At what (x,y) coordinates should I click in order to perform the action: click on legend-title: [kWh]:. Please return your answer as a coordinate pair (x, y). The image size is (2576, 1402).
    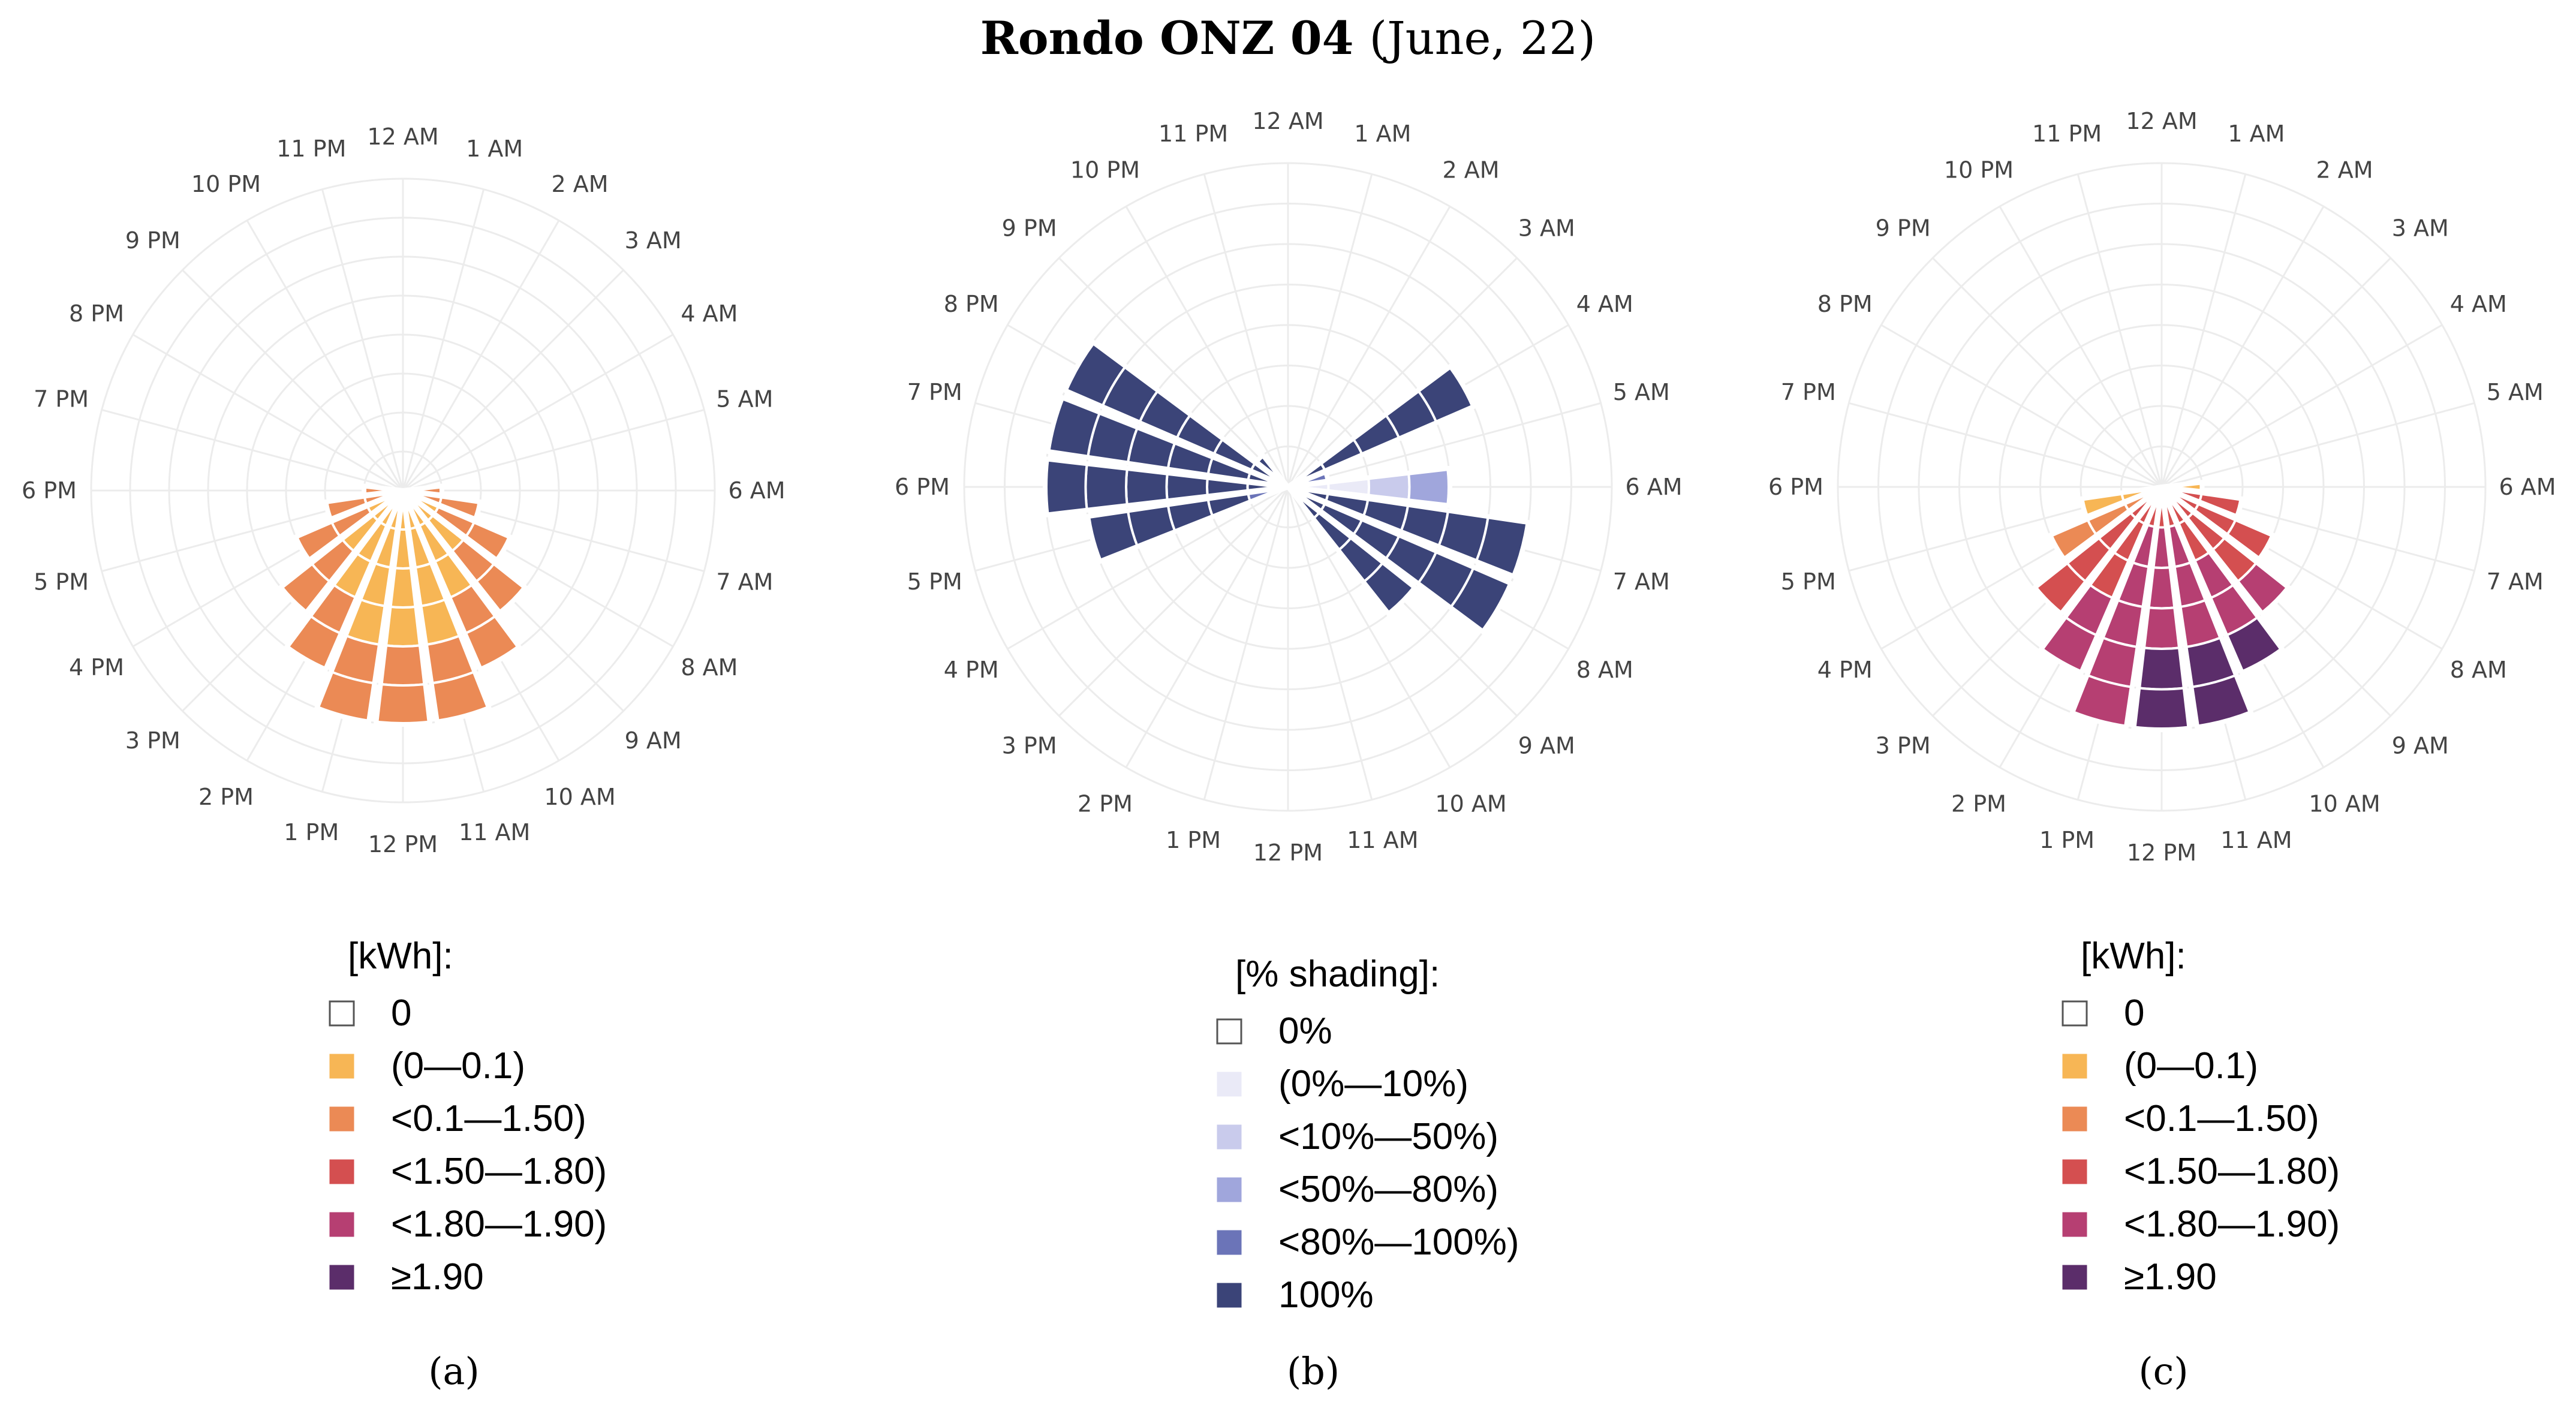
    Looking at the image, I should click on (2133, 956).